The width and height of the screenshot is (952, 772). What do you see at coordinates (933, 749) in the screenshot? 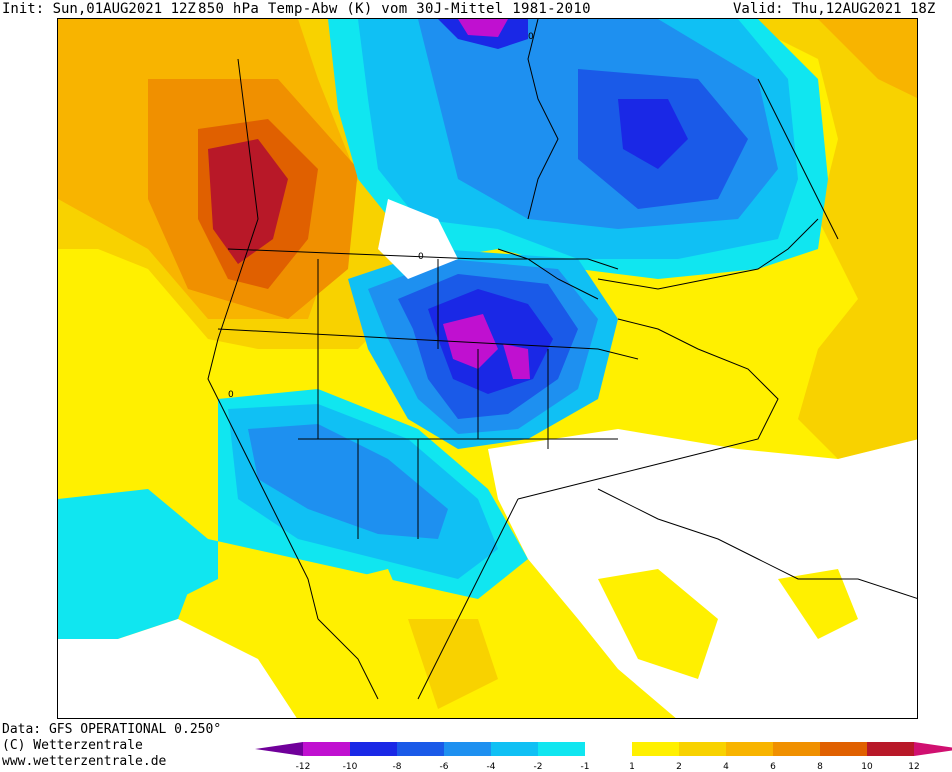
I see `colorbar-arrow-right` at bounding box center [933, 749].